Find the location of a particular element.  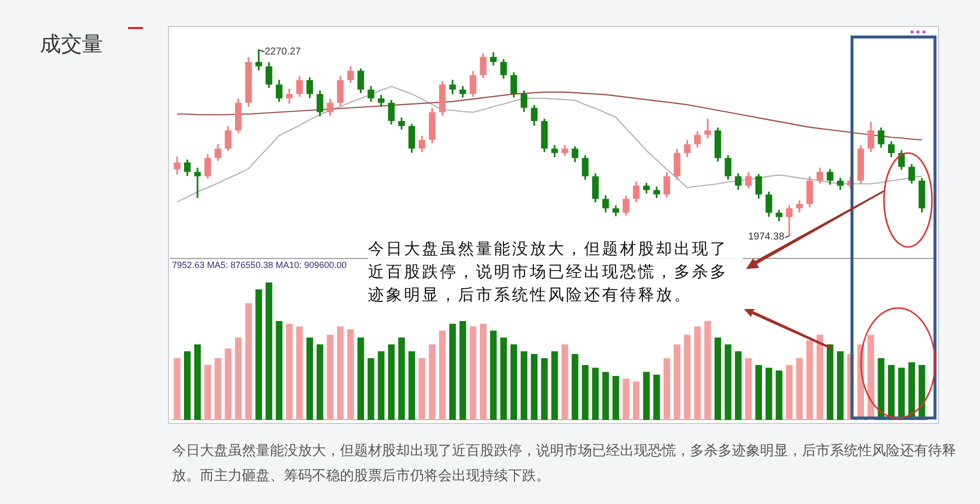

candlestick is located at coordinates (197, 183).